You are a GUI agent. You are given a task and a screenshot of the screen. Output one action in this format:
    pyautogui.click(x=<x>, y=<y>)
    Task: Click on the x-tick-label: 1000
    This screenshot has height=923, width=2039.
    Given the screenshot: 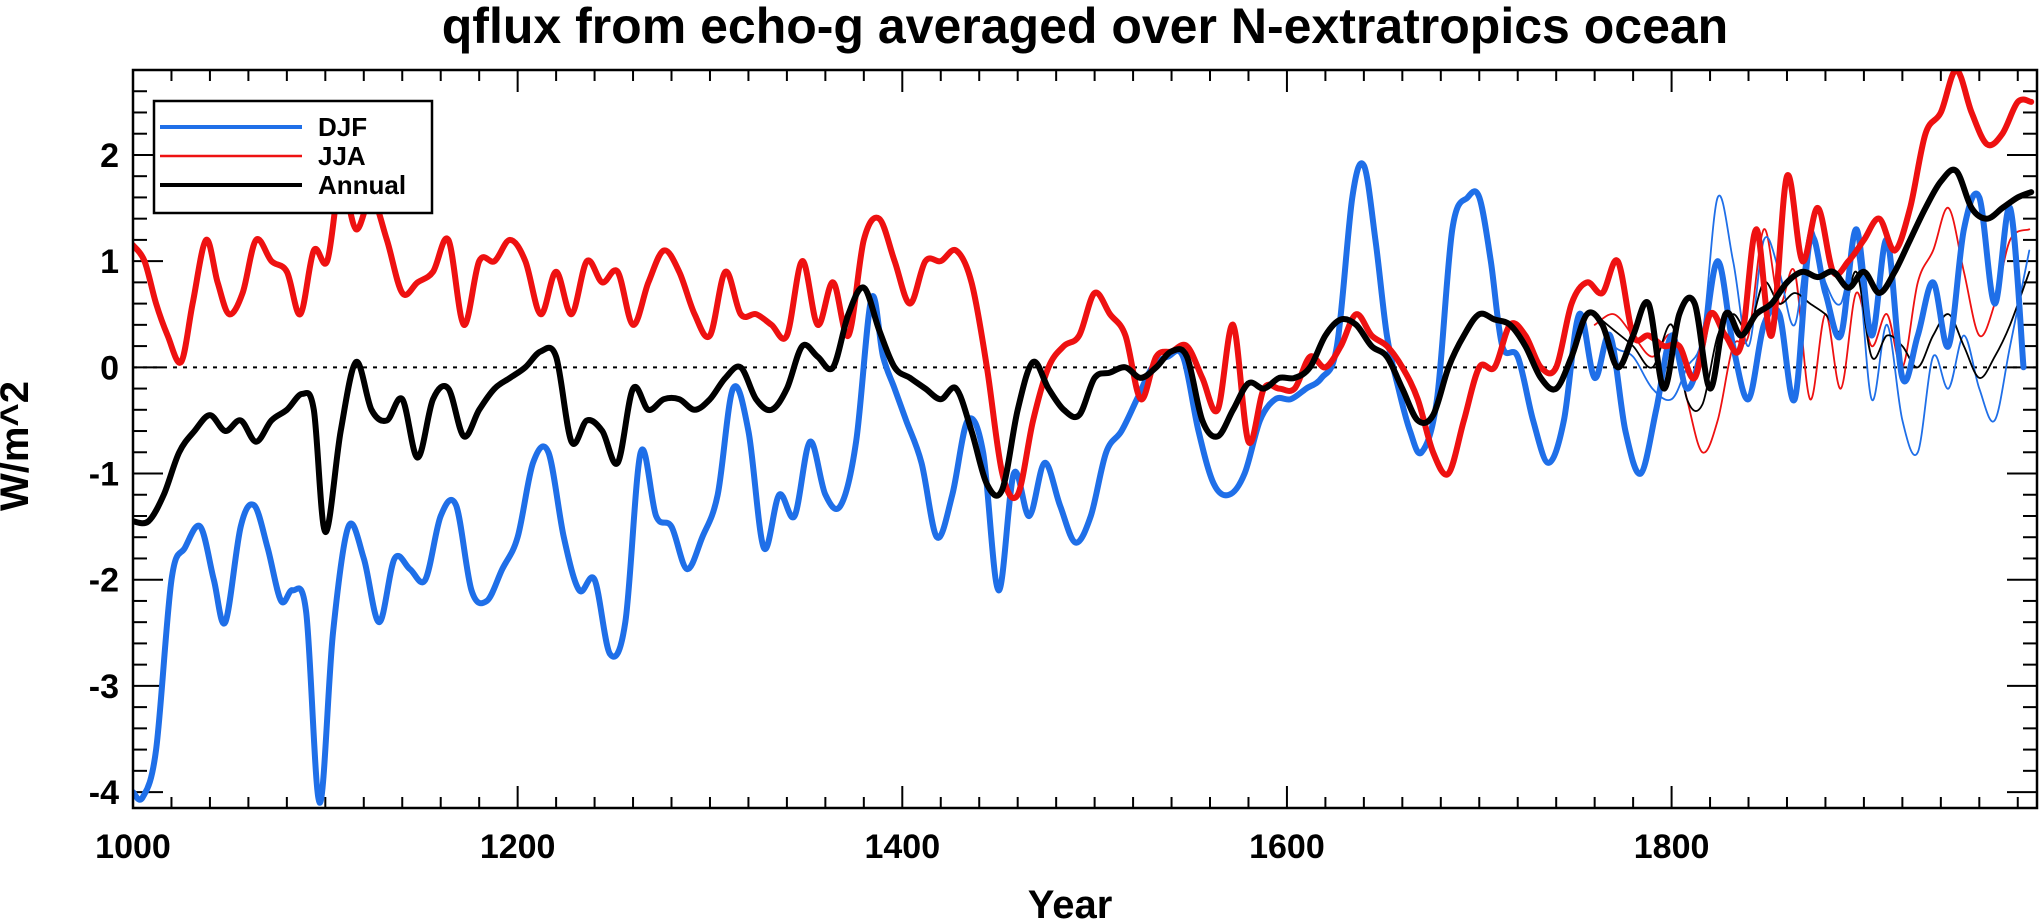 What is the action you would take?
    pyautogui.click(x=133, y=847)
    